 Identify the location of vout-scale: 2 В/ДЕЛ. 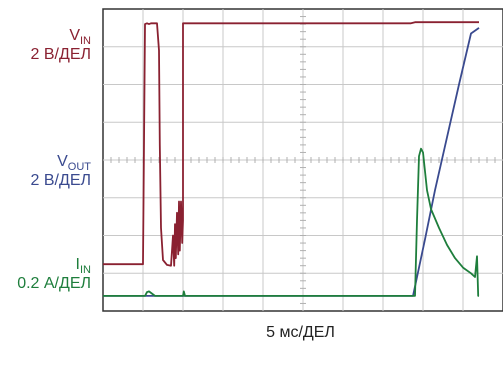
(60, 180).